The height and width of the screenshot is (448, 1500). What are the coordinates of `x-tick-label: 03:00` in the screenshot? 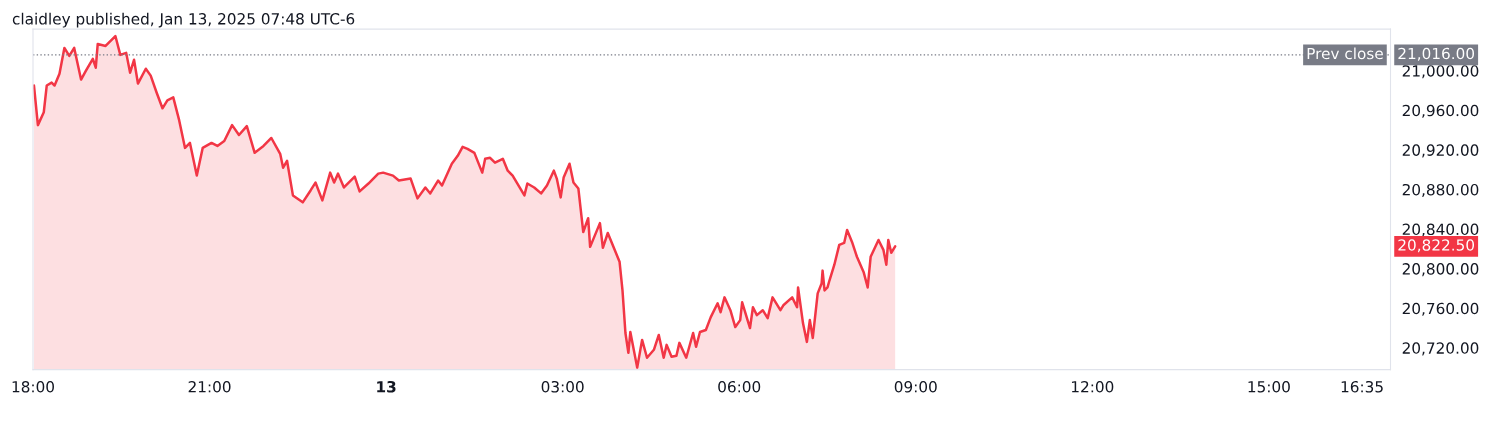 It's located at (562, 386).